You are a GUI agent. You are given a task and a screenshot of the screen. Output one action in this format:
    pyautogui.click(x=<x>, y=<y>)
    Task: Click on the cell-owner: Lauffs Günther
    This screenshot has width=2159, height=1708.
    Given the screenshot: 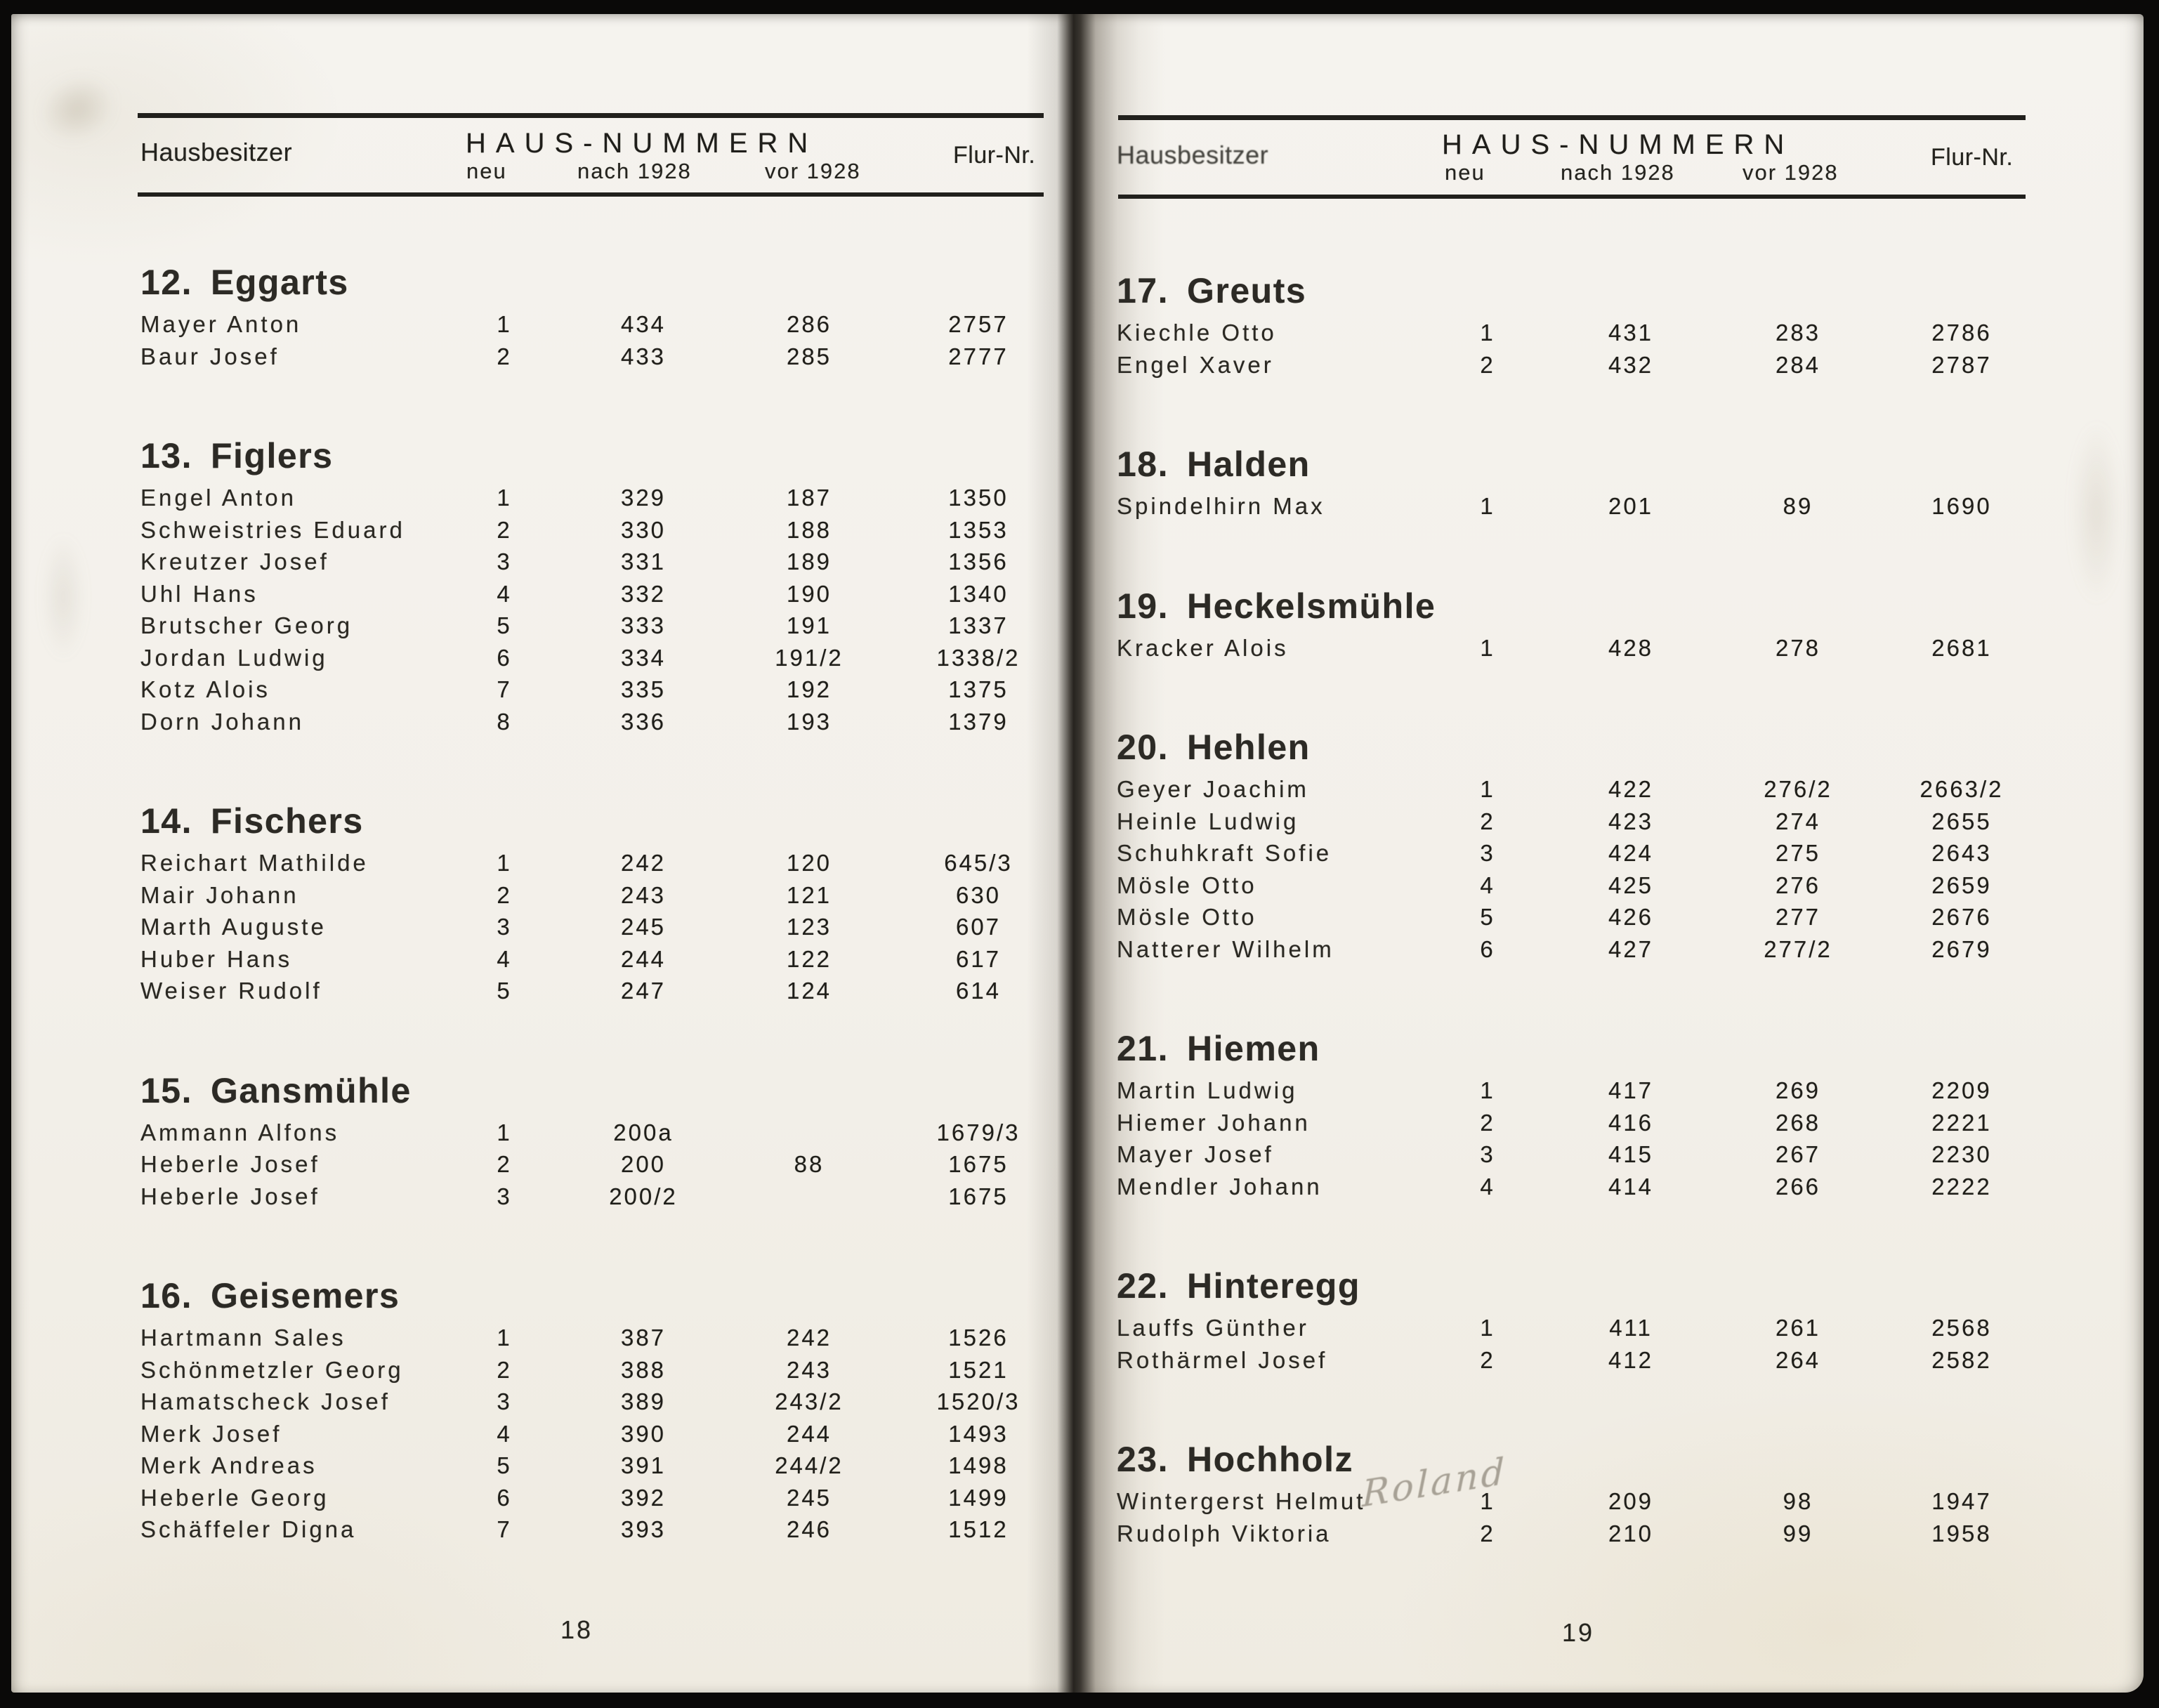 What is the action you would take?
    pyautogui.click(x=1213, y=1328)
    